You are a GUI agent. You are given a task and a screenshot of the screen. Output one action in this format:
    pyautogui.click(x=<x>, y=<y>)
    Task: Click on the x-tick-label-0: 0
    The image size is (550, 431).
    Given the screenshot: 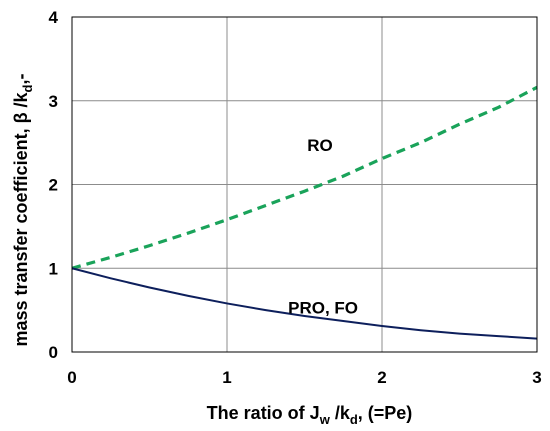 What is the action you would take?
    pyautogui.click(x=71, y=377)
    